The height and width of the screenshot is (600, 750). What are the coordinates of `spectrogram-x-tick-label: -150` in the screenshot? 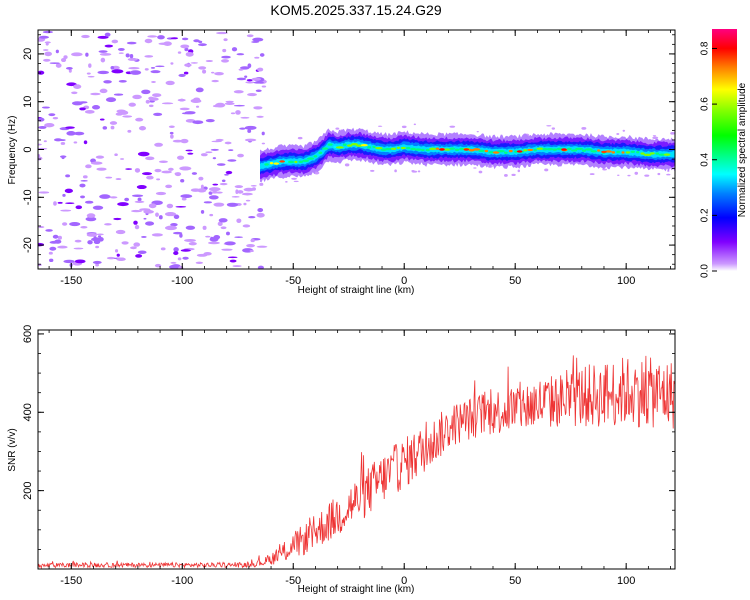 It's located at (71, 281).